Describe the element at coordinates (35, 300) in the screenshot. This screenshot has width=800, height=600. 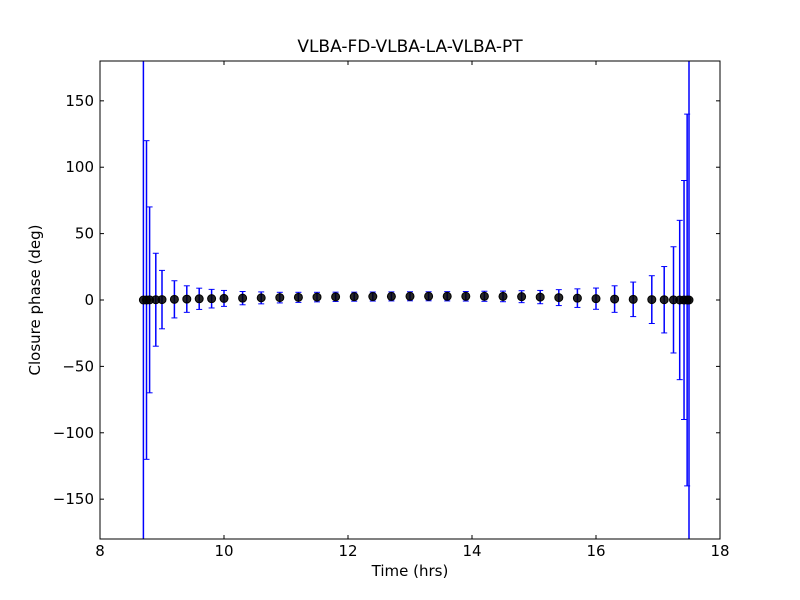
I see `y-axis-label: Closure phase (deg)` at that location.